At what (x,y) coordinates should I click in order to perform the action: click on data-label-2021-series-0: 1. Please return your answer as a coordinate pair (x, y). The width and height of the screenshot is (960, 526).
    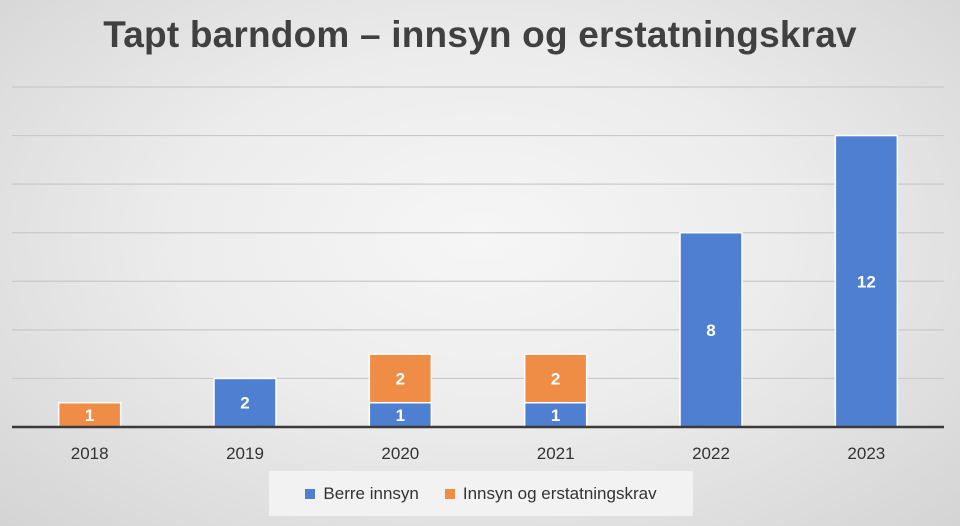
    Looking at the image, I should click on (555, 415).